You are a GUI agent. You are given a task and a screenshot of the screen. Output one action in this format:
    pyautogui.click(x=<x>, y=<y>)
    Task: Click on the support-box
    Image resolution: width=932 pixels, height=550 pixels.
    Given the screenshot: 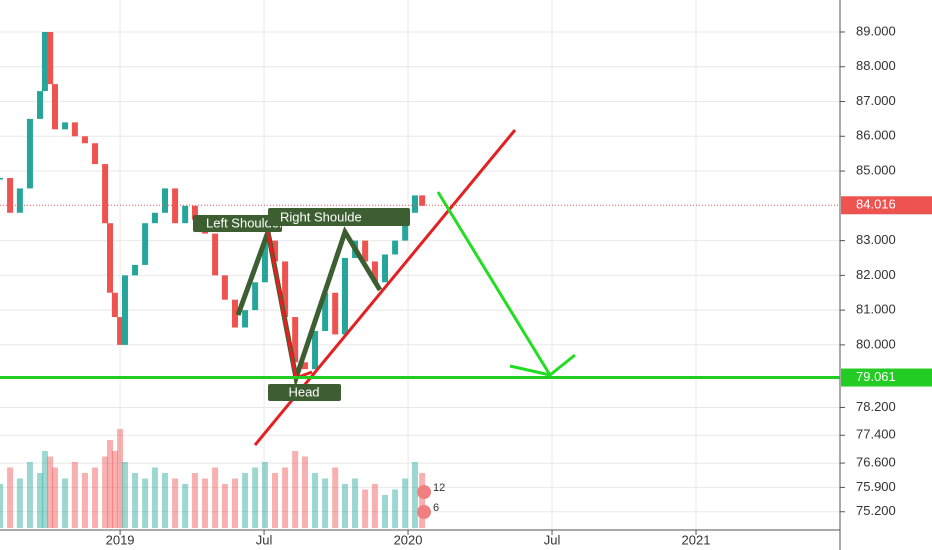 What is the action you would take?
    pyautogui.click(x=886, y=377)
    